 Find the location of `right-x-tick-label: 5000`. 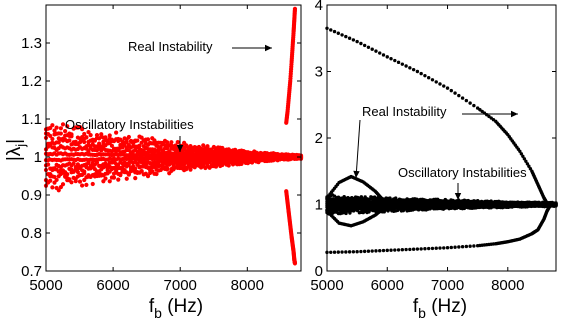

right-x-tick-label: 5000 is located at coordinates (326, 285).